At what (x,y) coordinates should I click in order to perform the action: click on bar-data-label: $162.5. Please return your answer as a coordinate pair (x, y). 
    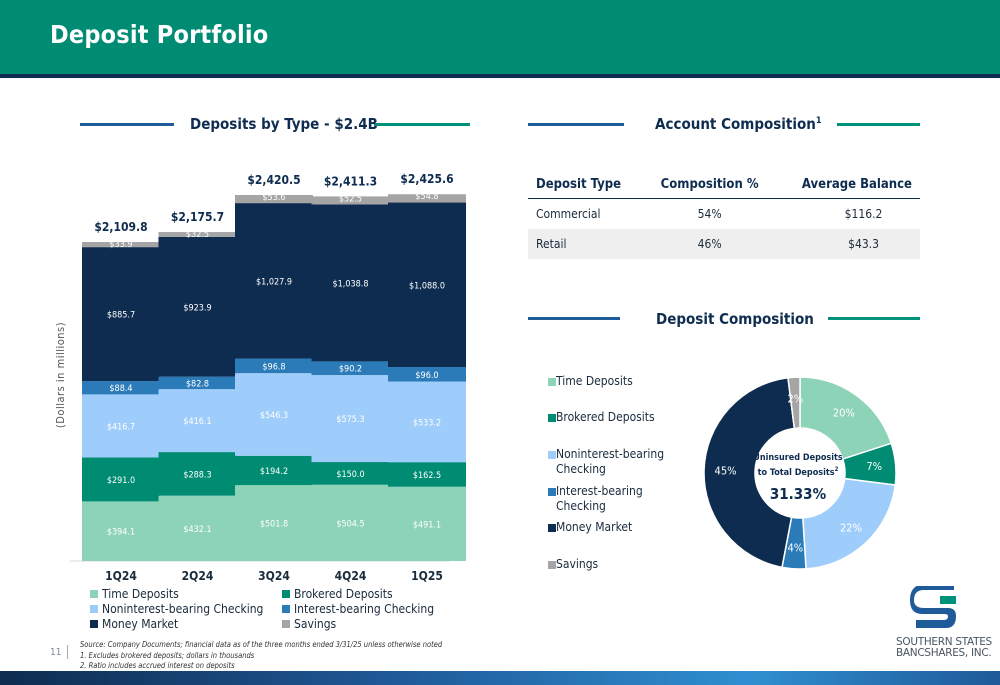
    Looking at the image, I should click on (427, 476).